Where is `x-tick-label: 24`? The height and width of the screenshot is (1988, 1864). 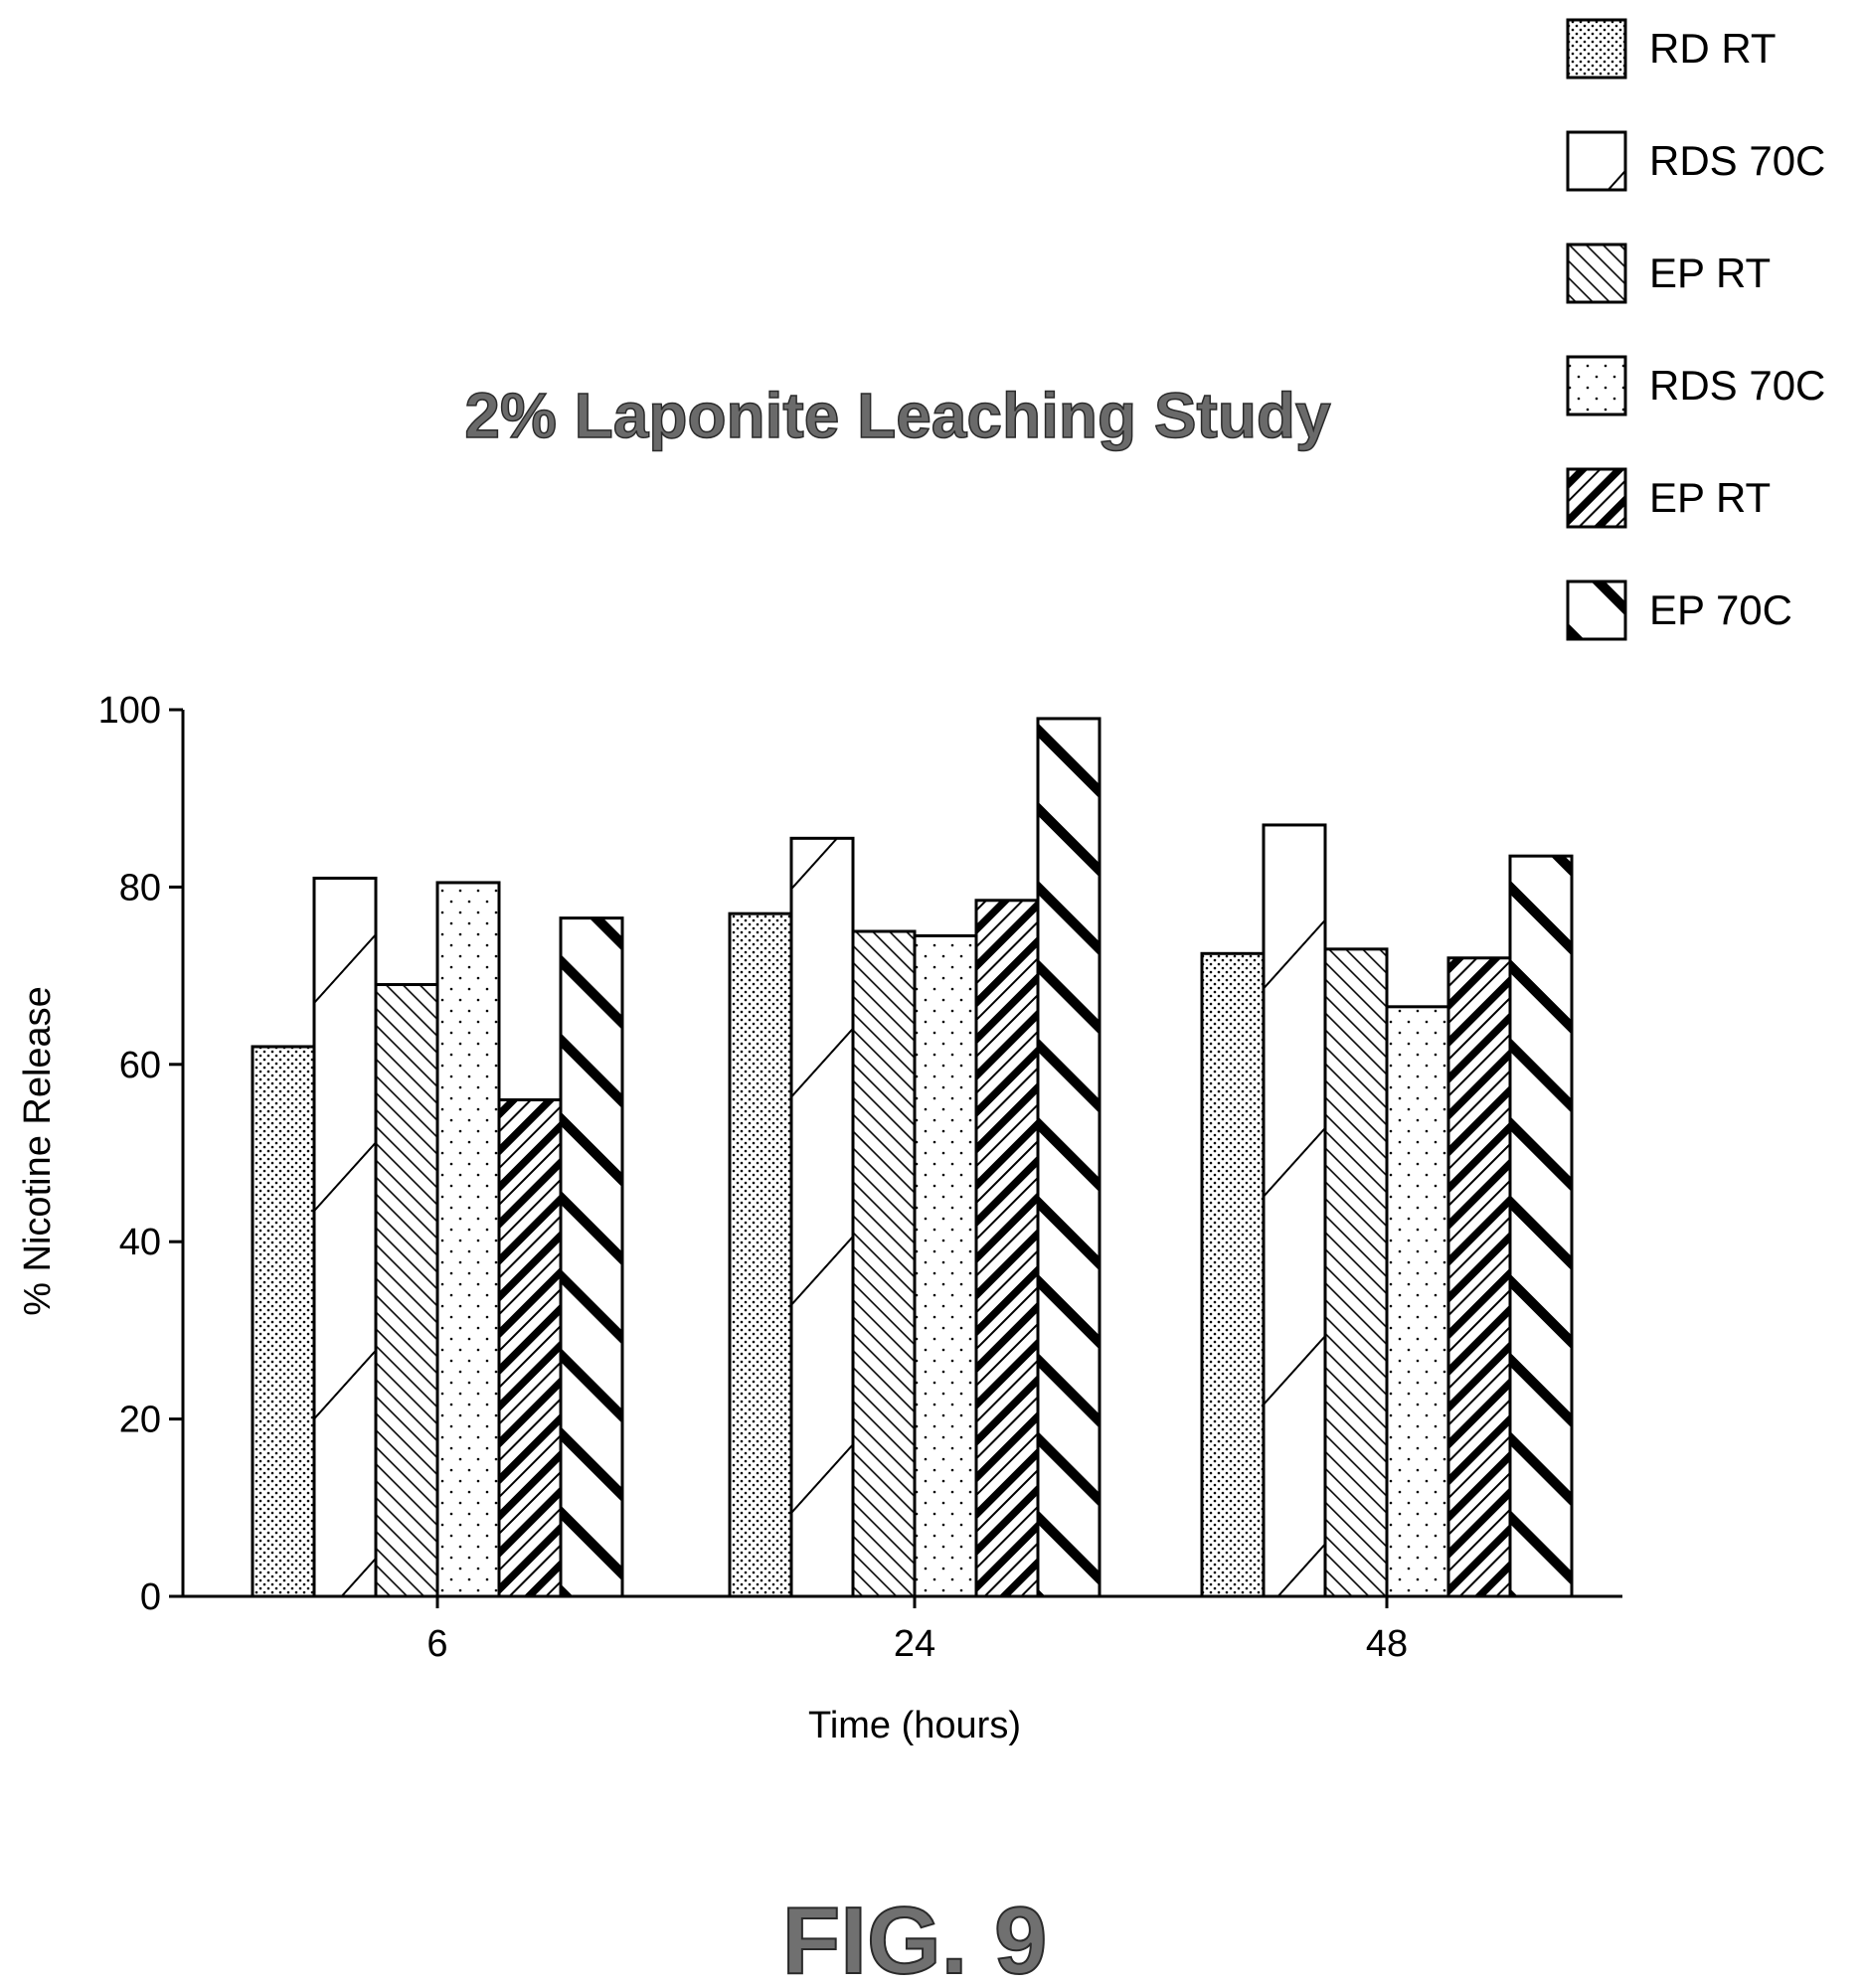 x-tick-label: 24 is located at coordinates (915, 1644).